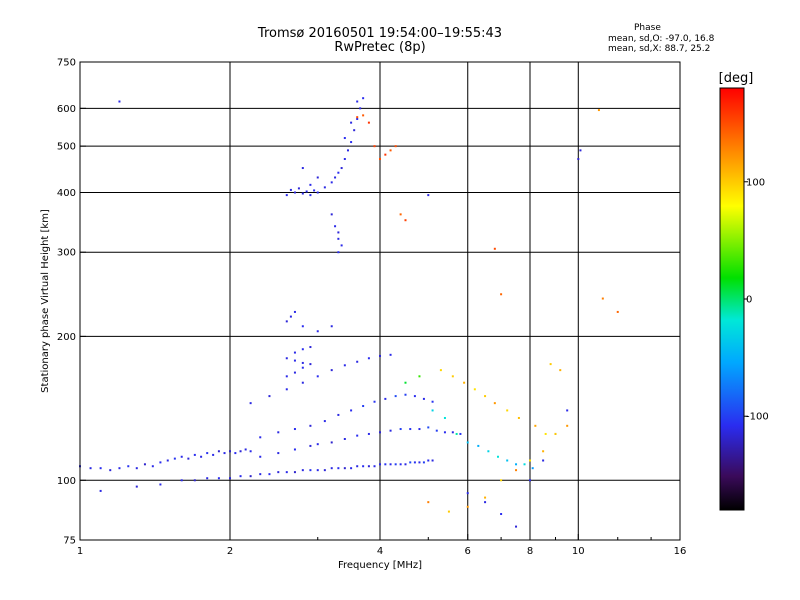  Describe the element at coordinates (661, 39) in the screenshot. I see `phase-stats-o: mean, sd,O: -97.0, 16.8` at that location.